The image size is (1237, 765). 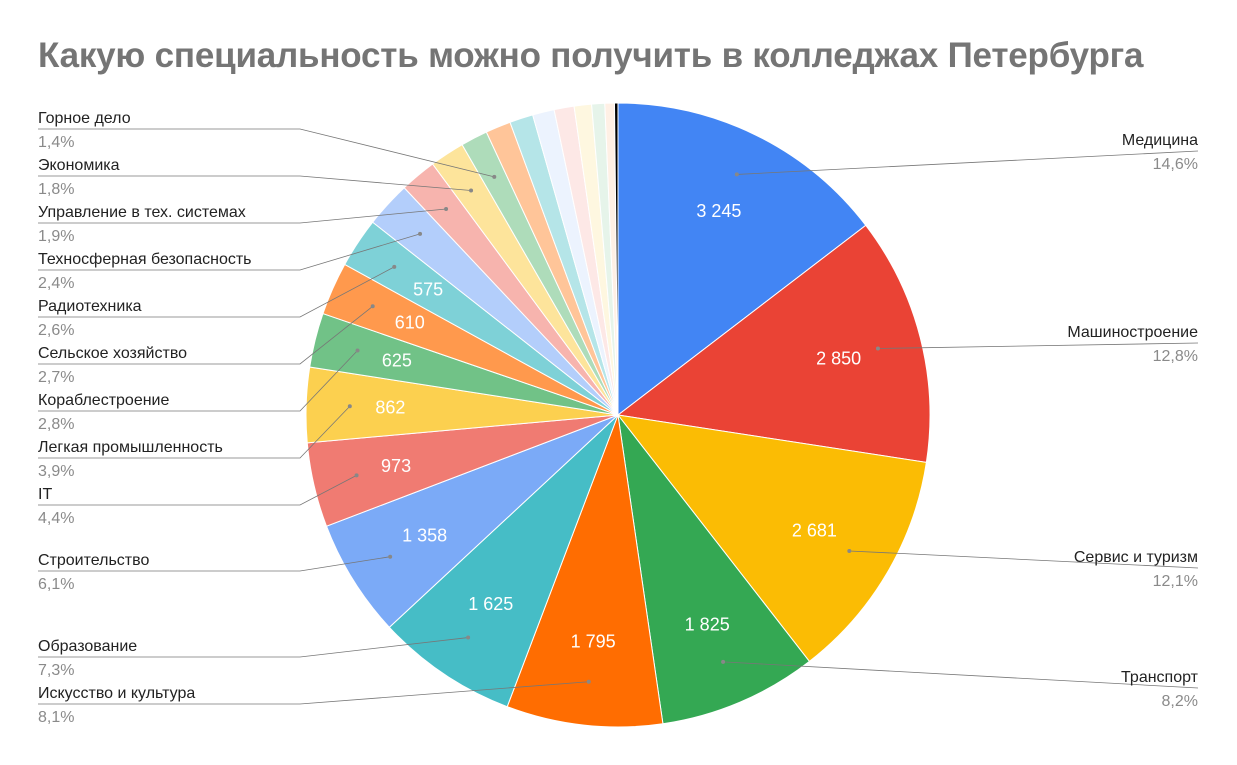 I want to click on slice-value-label: 2 681, so click(x=814, y=530).